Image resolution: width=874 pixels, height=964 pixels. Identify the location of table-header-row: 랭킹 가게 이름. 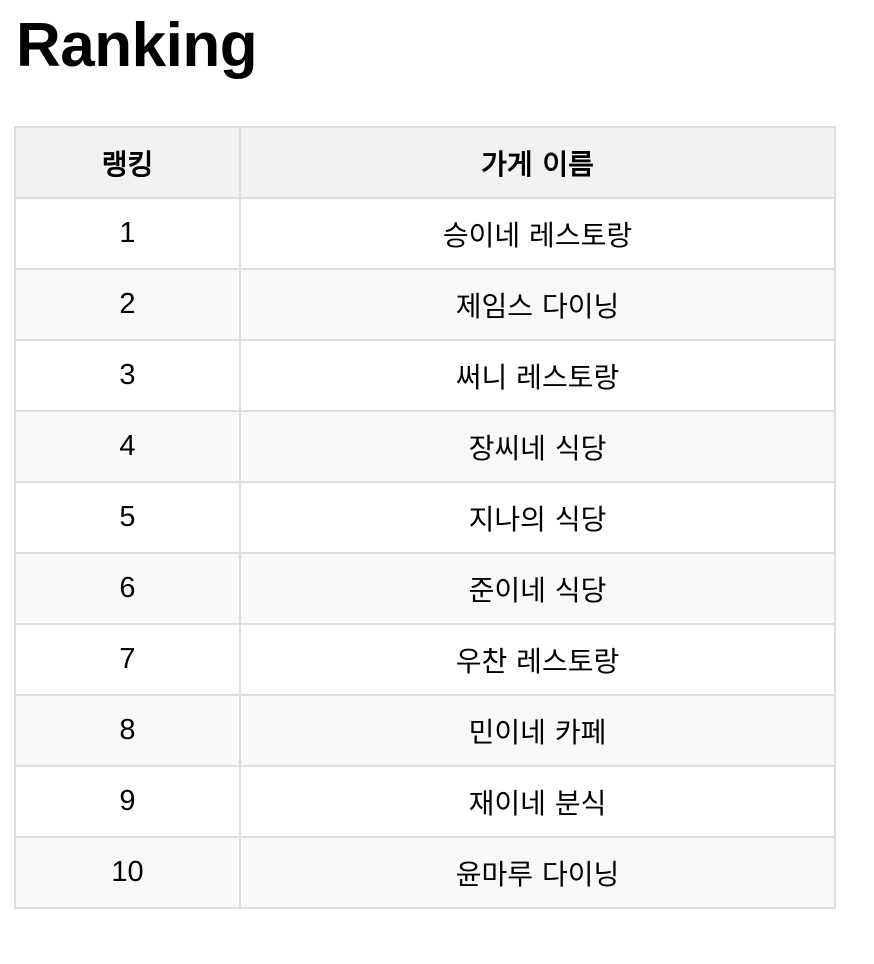
(425, 162).